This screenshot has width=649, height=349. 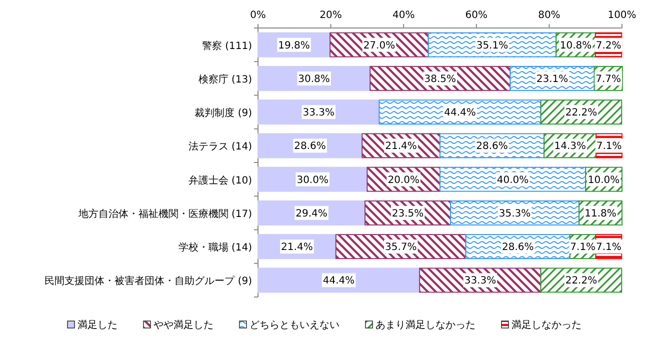 What do you see at coordinates (514, 214) in the screenshot?
I see `data-label: 35.3%` at bounding box center [514, 214].